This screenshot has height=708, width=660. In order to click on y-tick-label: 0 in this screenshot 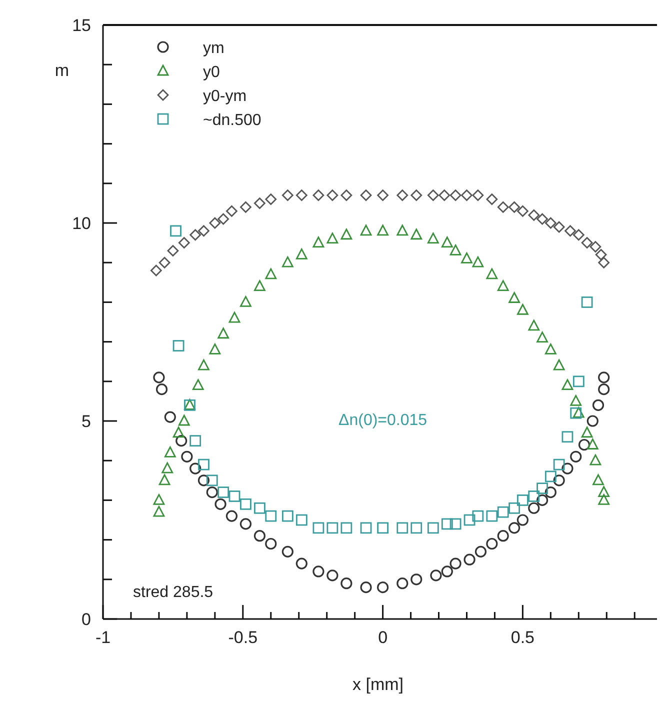, I will do `click(86, 619)`.